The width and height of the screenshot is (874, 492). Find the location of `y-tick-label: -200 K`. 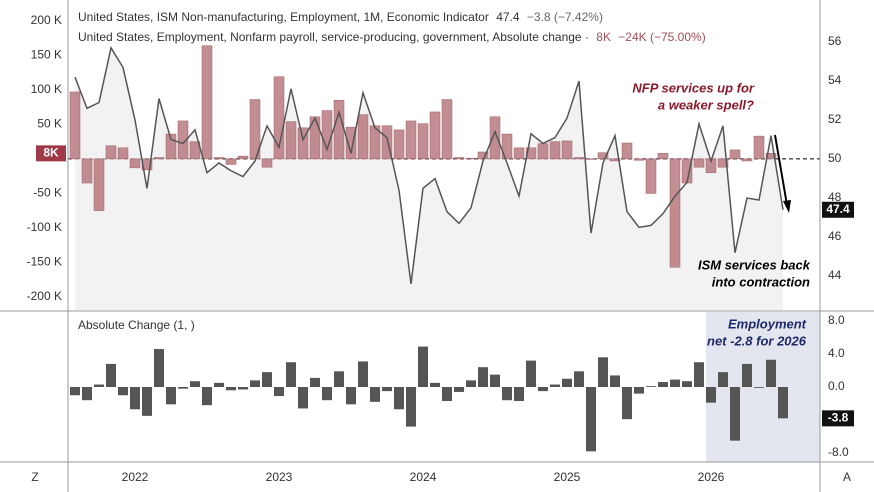

y-tick-label: -200 K is located at coordinates (44, 296).